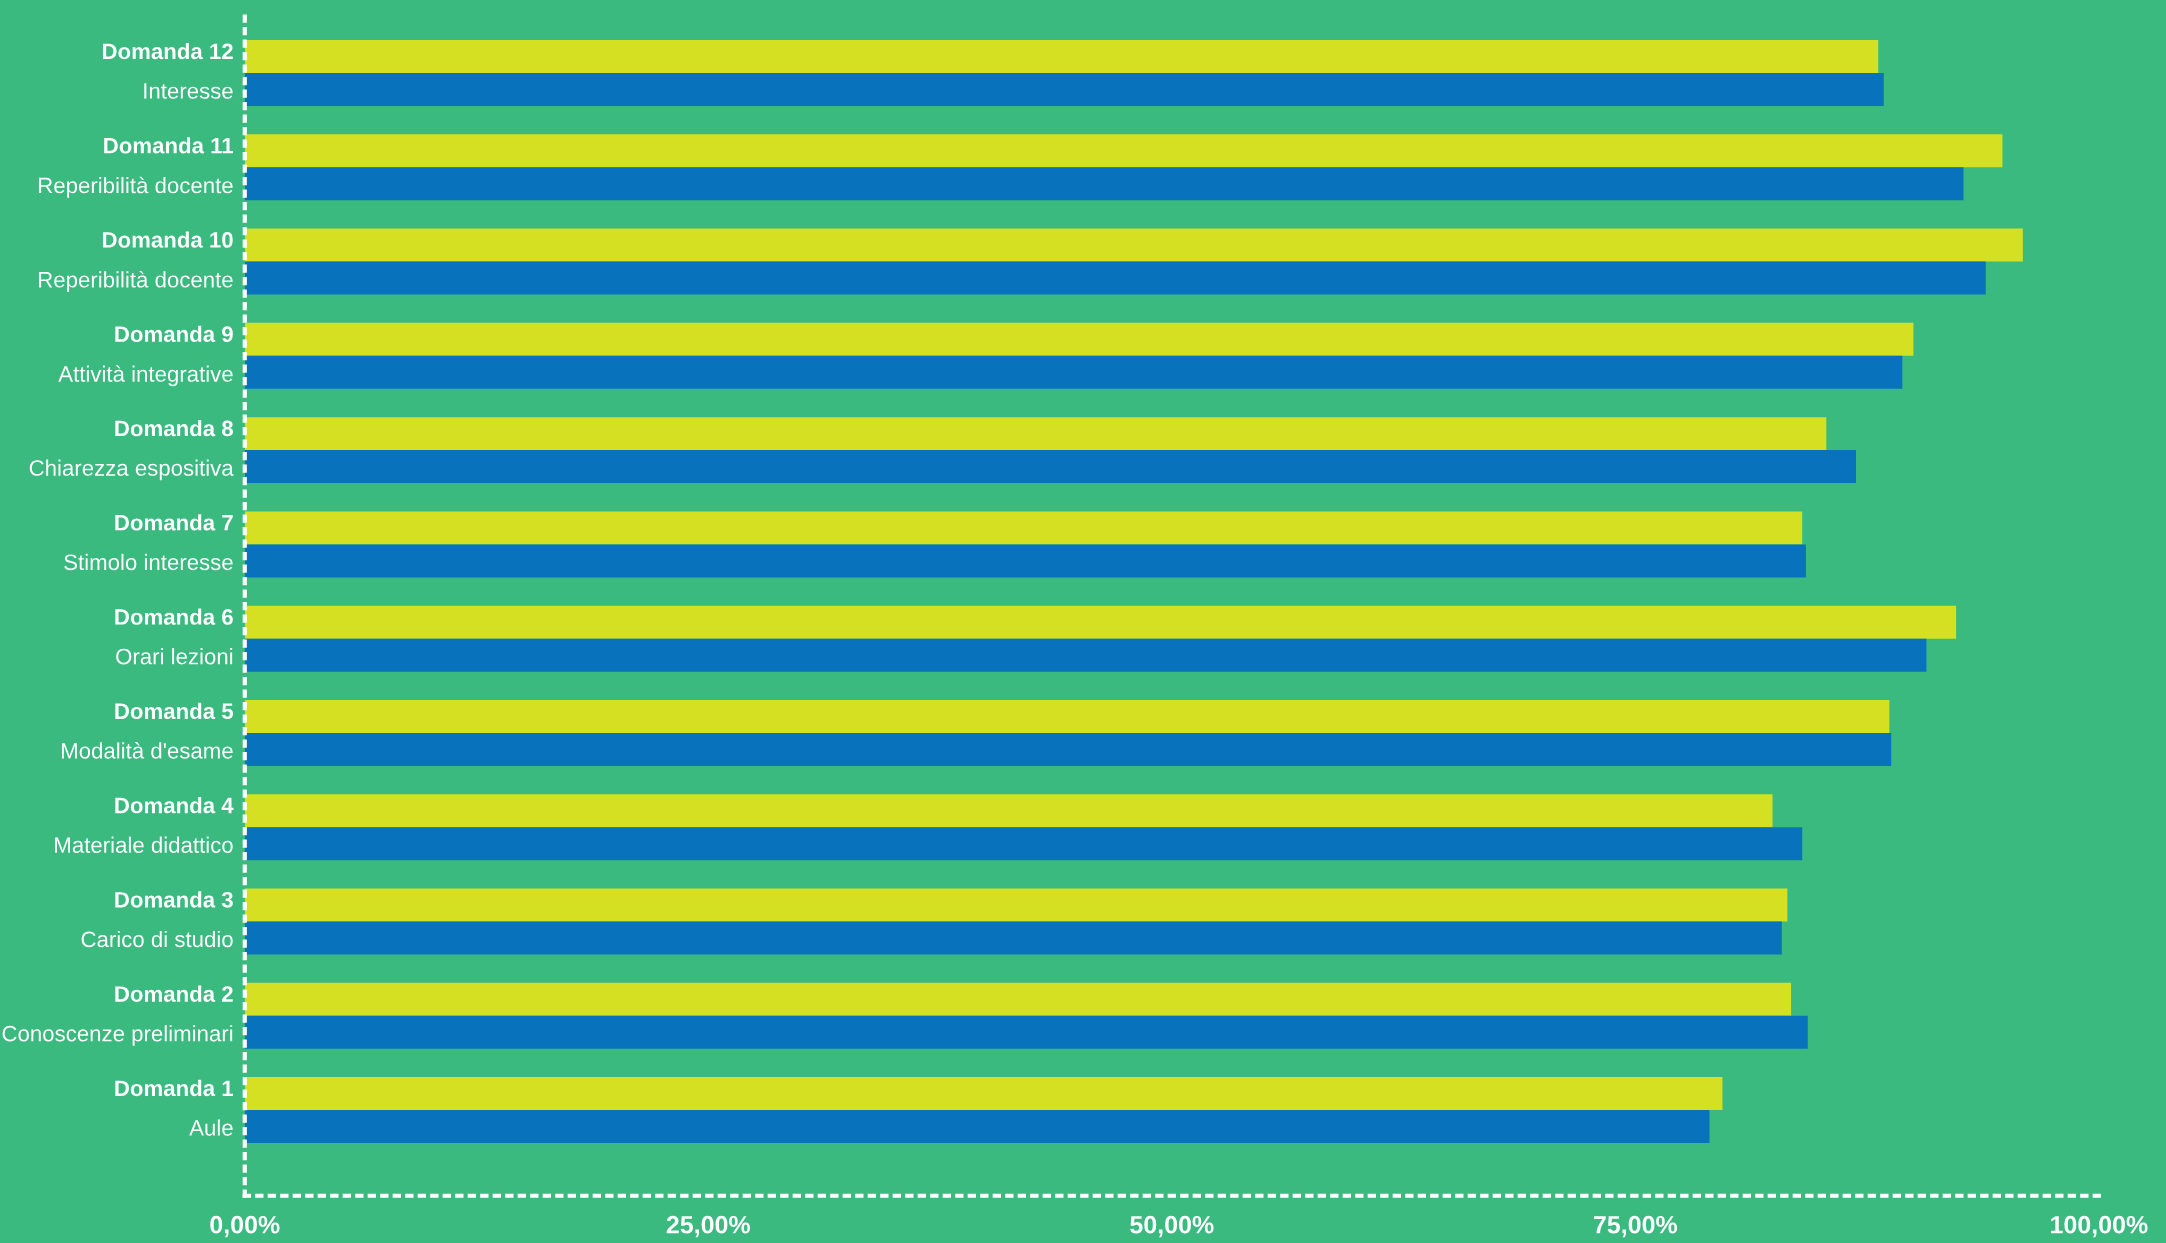 This screenshot has height=1243, width=2166. What do you see at coordinates (245, 1226) in the screenshot?
I see `x-tick-label: 0,00%` at bounding box center [245, 1226].